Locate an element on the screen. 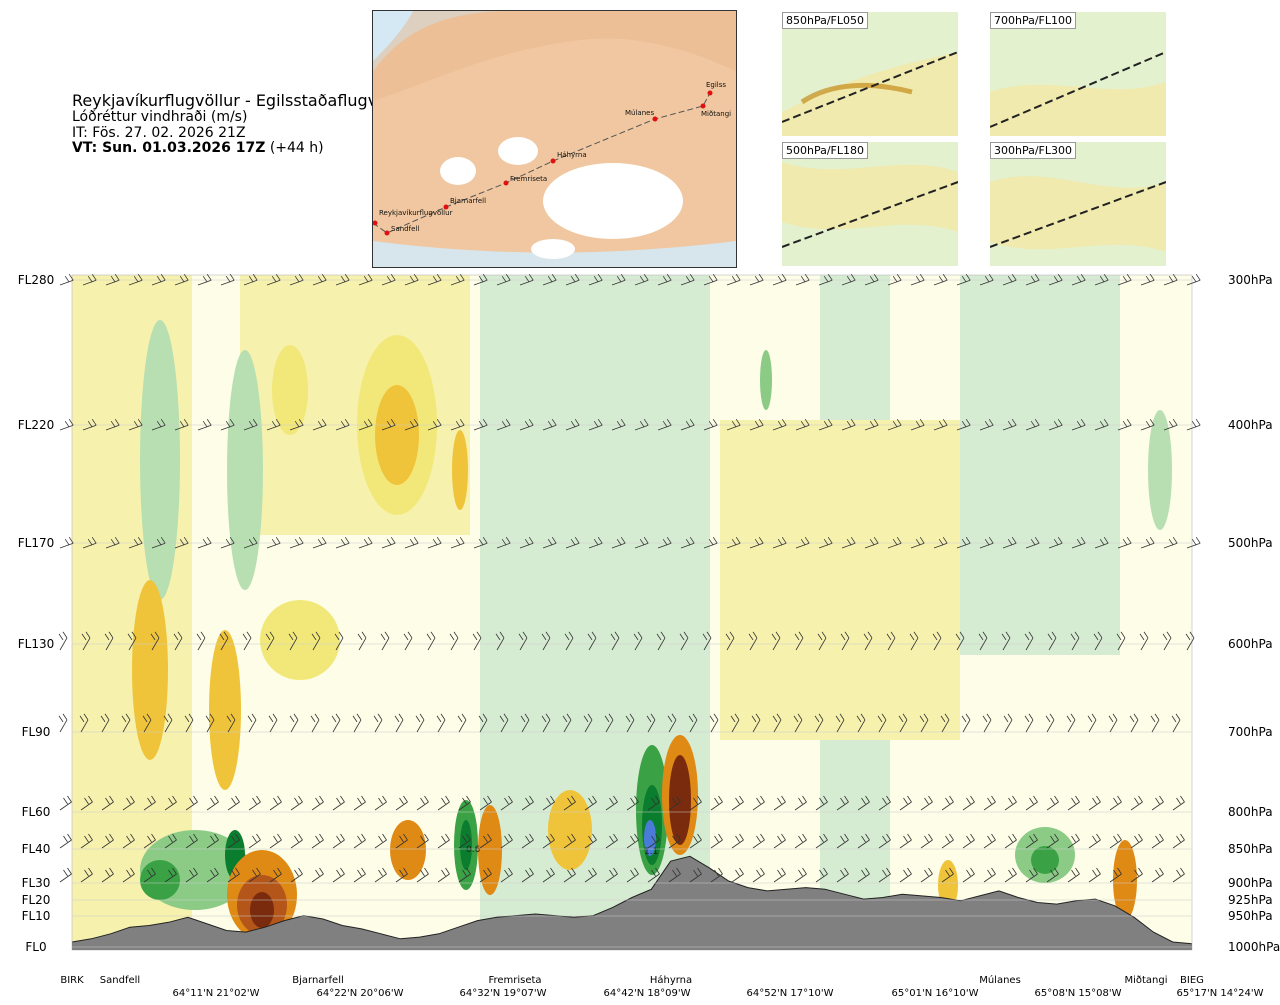 This screenshot has height=1005, width=1280. cell-down-hahyrna-core is located at coordinates (680, 800).